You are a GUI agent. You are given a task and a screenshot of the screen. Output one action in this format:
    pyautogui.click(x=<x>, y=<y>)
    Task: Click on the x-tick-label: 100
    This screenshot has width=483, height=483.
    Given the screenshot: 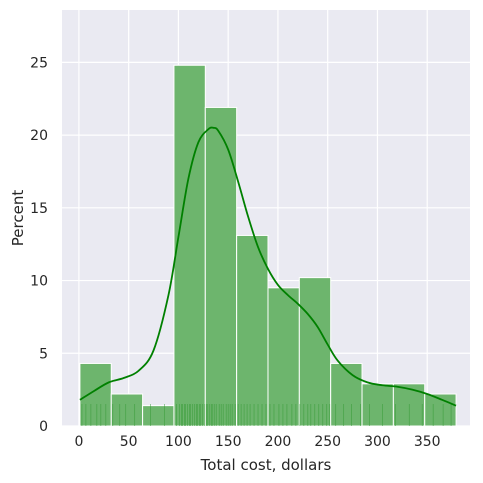 What is the action you would take?
    pyautogui.click(x=178, y=442)
    